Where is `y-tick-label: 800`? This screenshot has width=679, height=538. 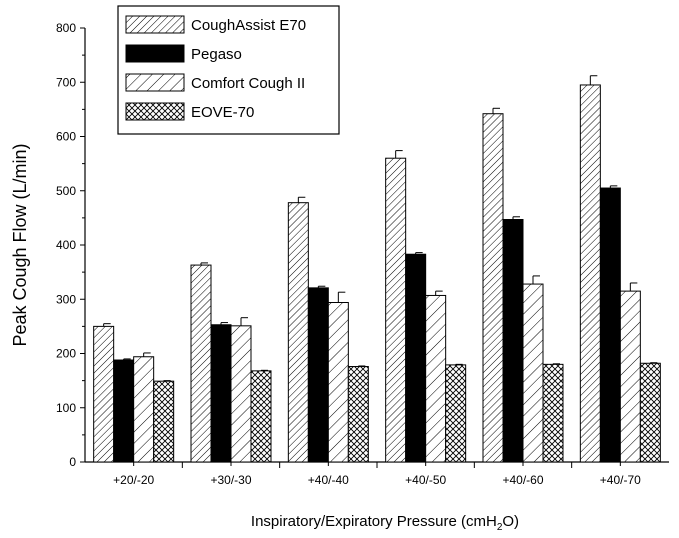
y-tick-label: 800 is located at coordinates (66, 28).